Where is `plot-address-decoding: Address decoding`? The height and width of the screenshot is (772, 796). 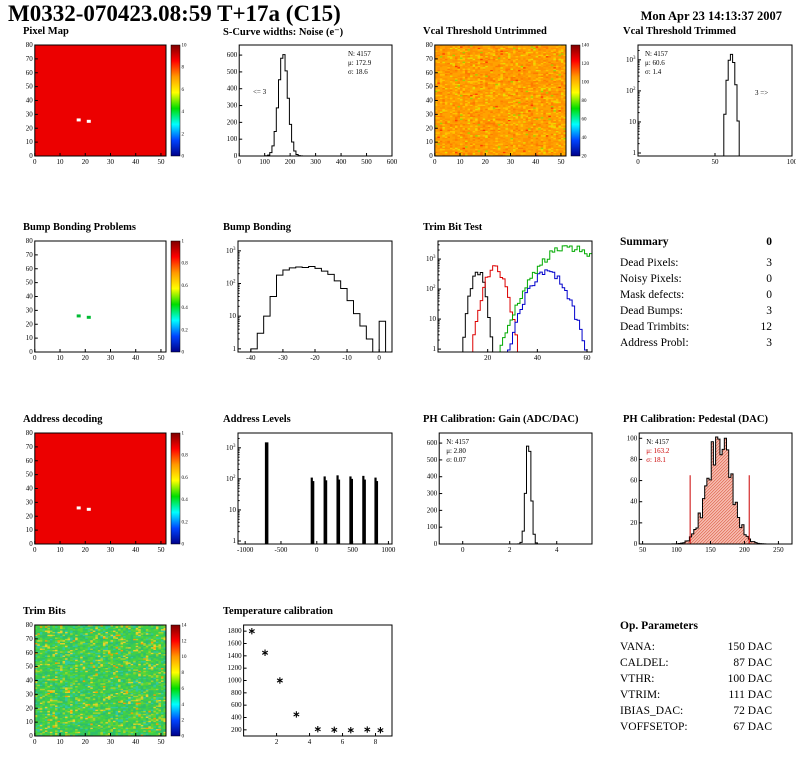 plot-address-decoding: Address decoding is located at coordinates (114, 486).